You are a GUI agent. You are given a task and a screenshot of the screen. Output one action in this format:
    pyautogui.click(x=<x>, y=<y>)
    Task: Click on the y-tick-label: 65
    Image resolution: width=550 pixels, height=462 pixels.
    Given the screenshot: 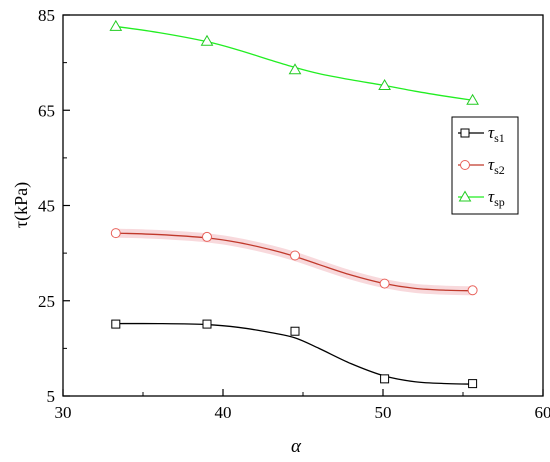 What is the action you would take?
    pyautogui.click(x=46, y=110)
    